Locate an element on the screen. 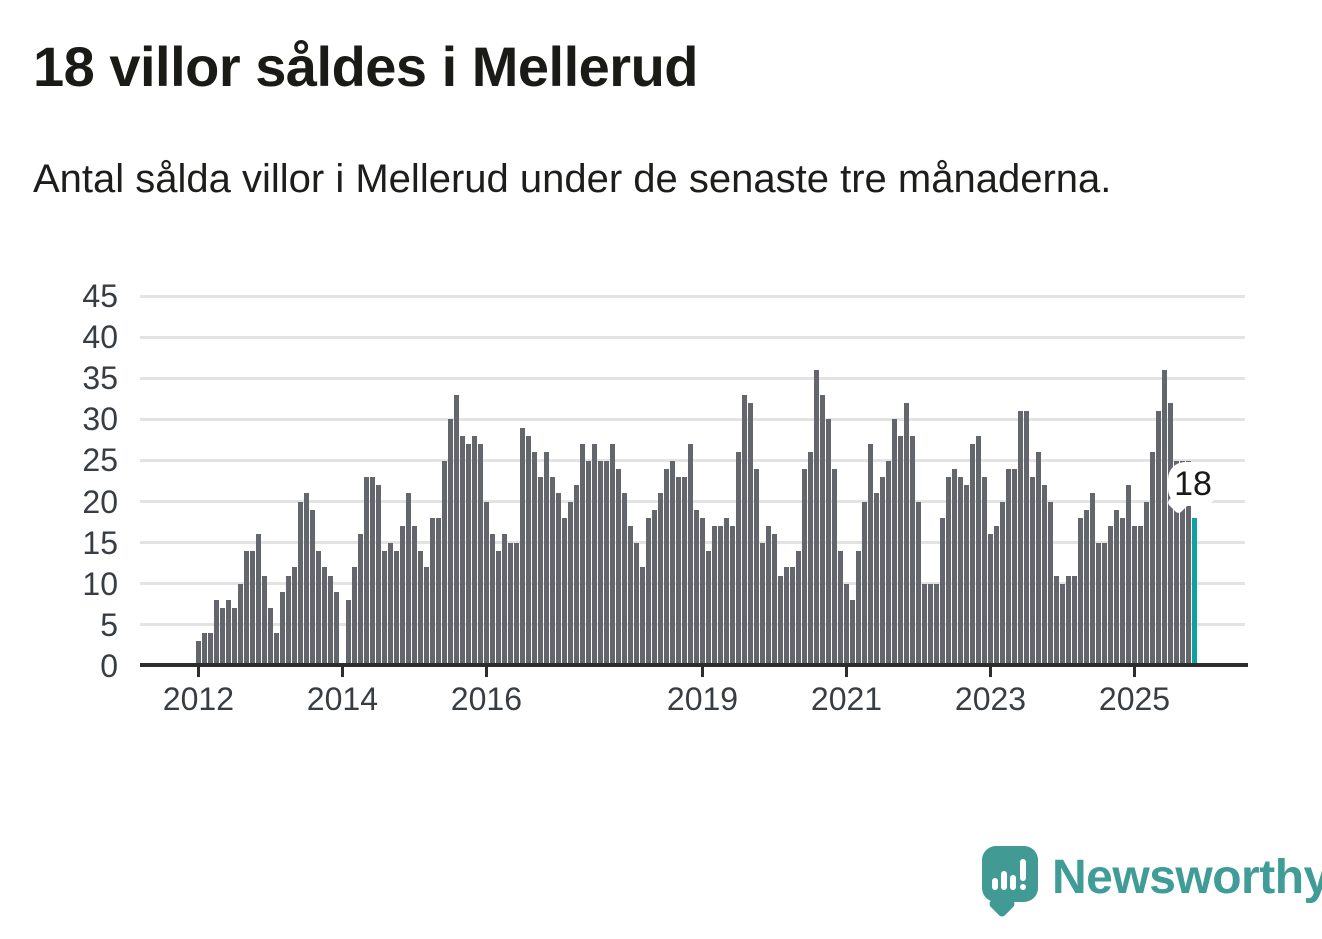  x-axis-line is located at coordinates (694, 665).